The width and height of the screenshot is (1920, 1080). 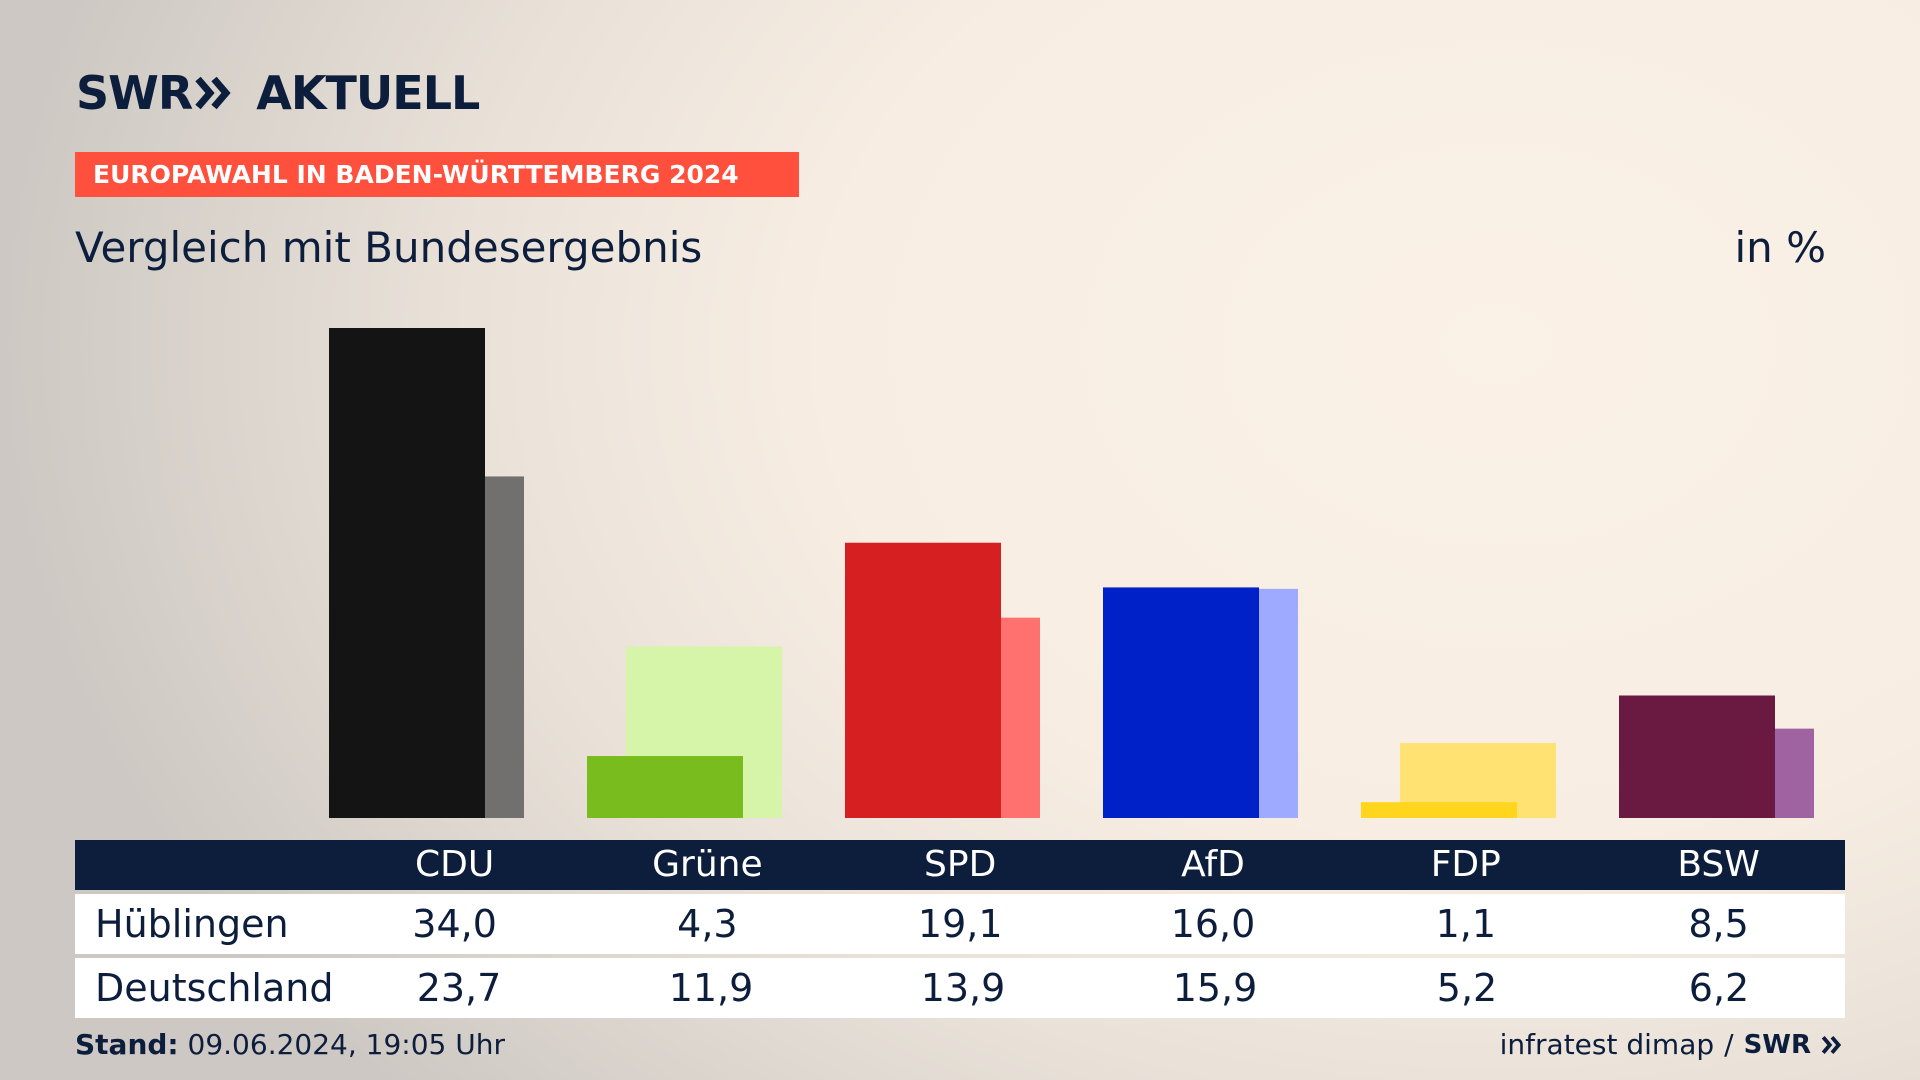 I want to click on bar-local-gruene, so click(x=665, y=787).